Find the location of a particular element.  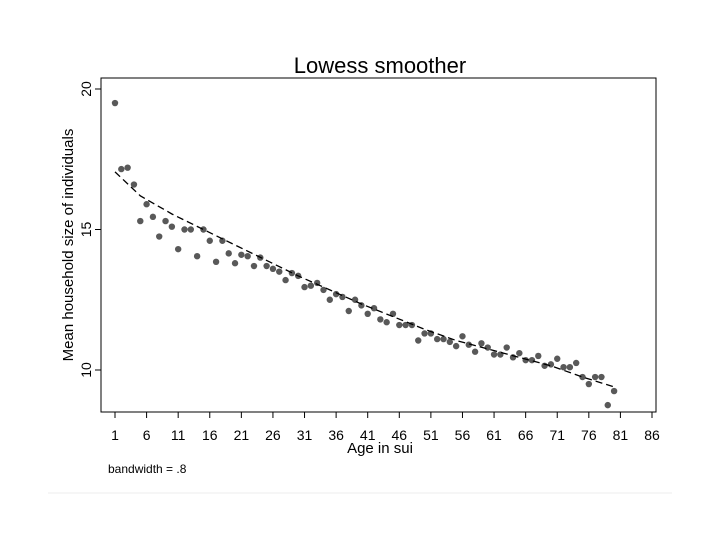

x-tick-label-16: 81 is located at coordinates (621, 435).